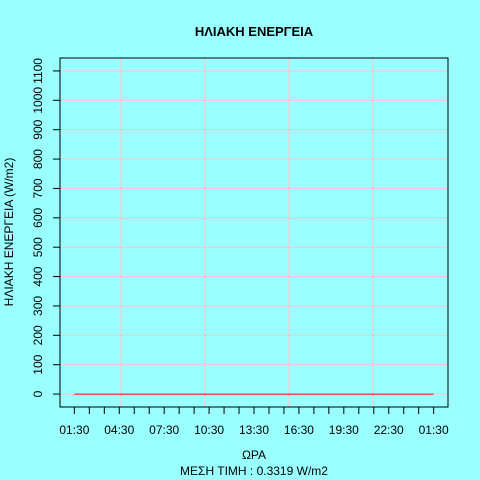 This screenshot has height=480, width=480. I want to click on y-tick-label: 0, so click(38, 393).